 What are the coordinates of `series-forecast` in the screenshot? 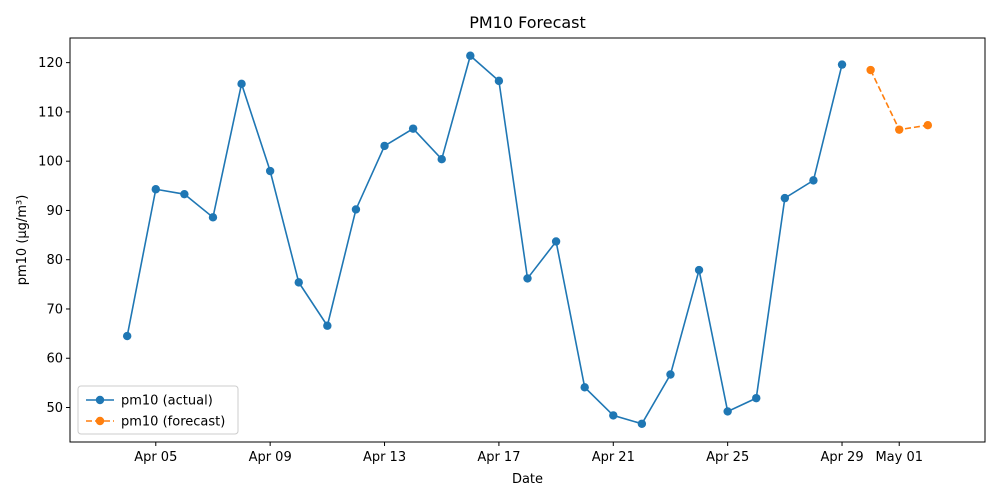 It's located at (899, 99).